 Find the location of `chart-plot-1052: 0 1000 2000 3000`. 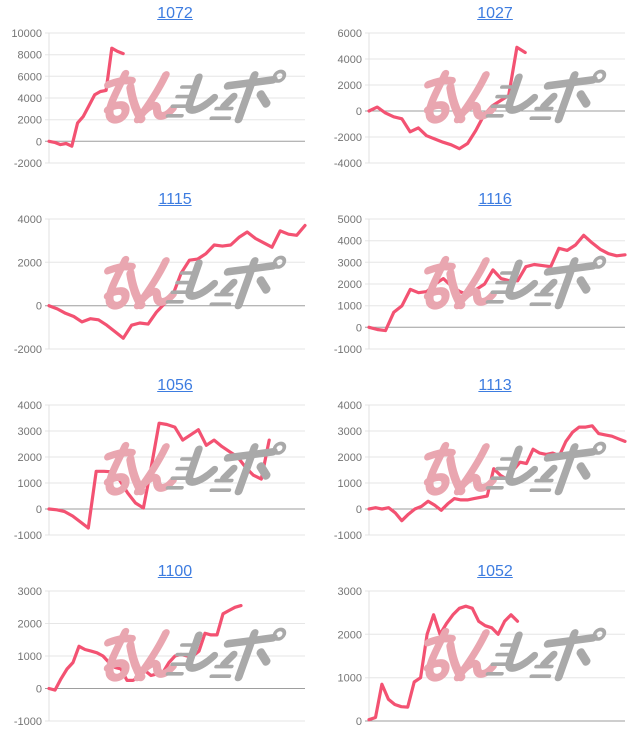

chart-plot-1052: 0 1000 2000 3000 is located at coordinates (481, 657).